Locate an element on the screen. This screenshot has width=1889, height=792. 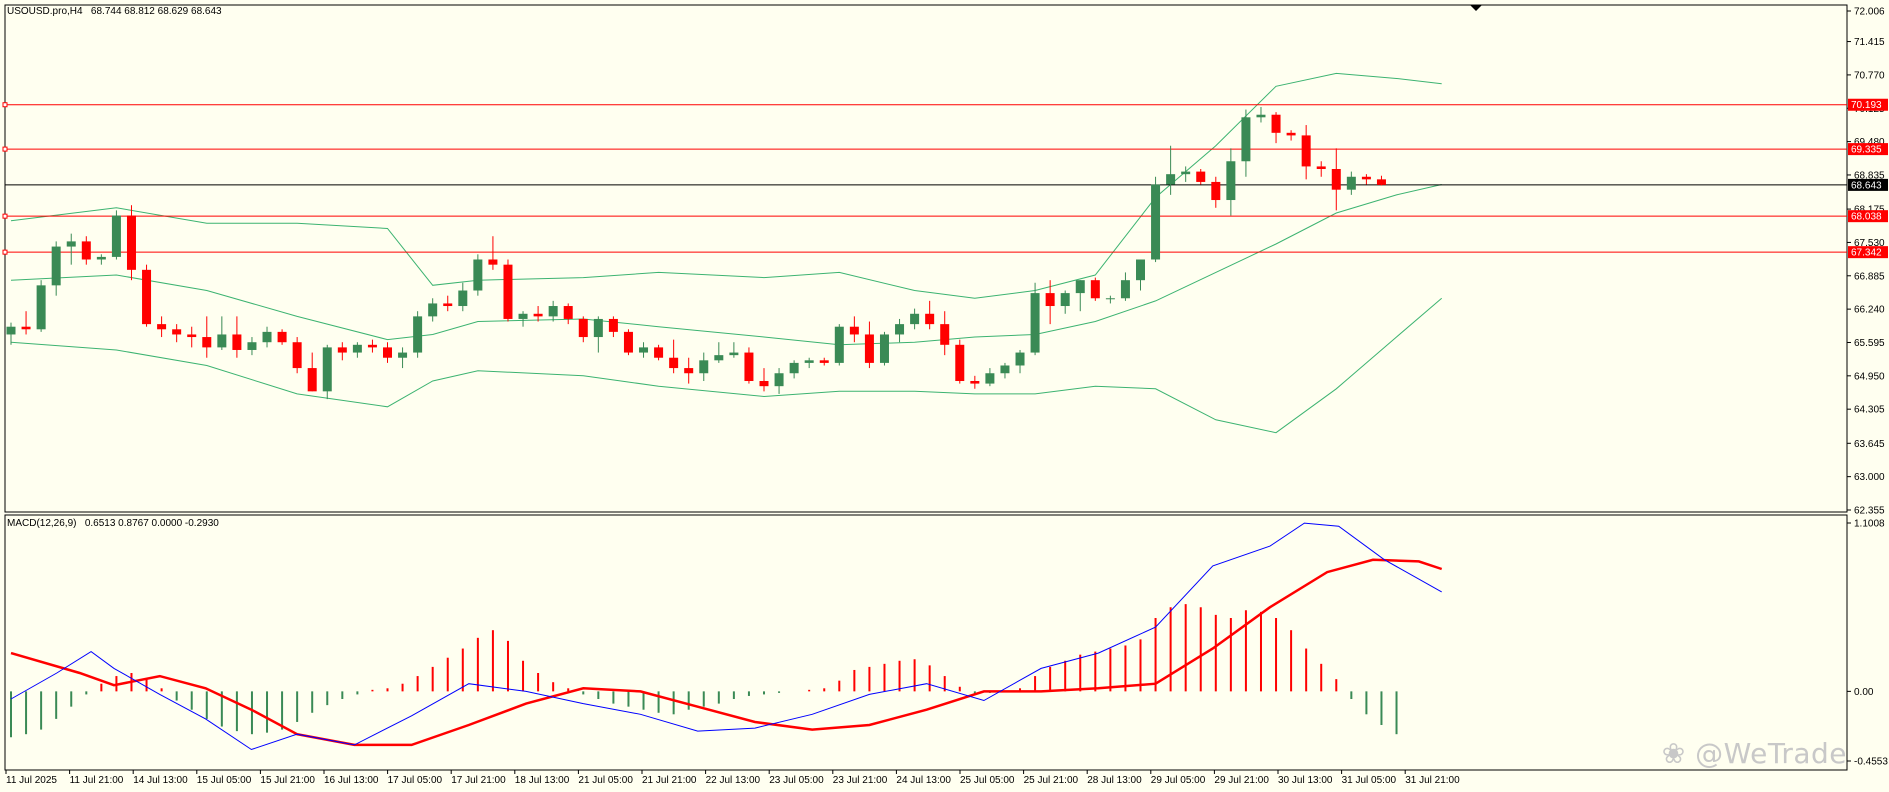
time-tick-label: 14 Jul 13:00 is located at coordinates (160, 780).